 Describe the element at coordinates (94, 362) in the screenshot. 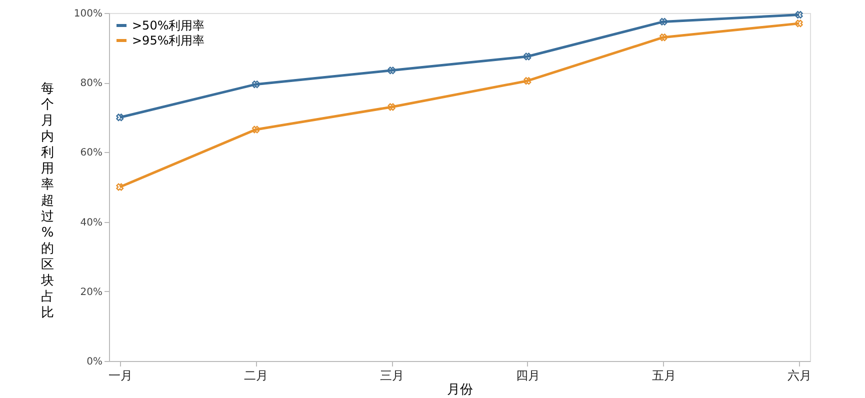

I see `y-tick-label: 0%` at that location.